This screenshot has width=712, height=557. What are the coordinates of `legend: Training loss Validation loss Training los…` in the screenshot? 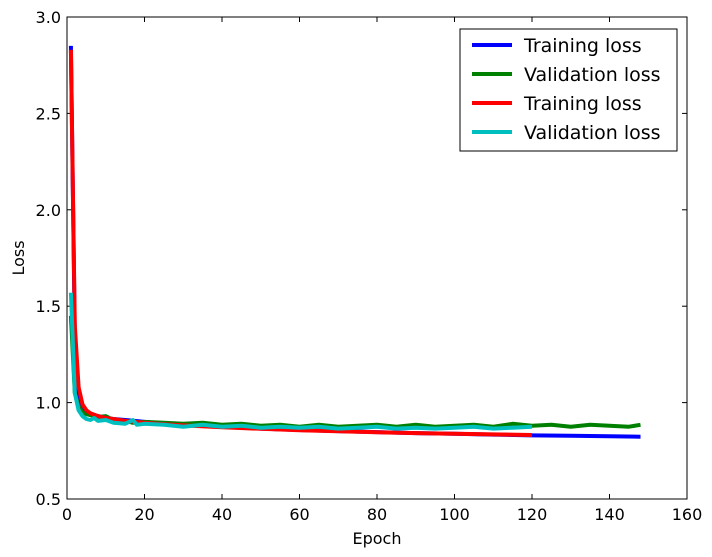 It's located at (568, 90).